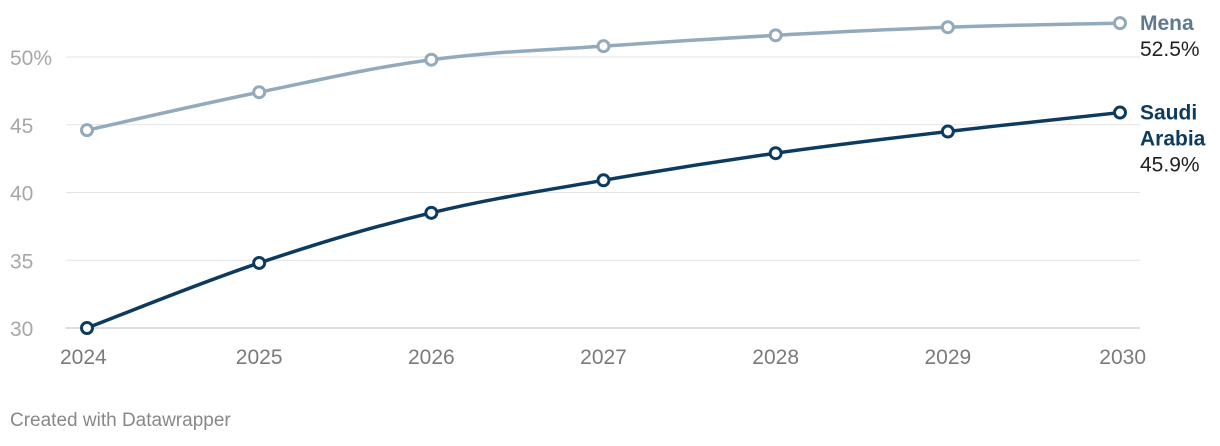 This screenshot has width=1220, height=446. Describe the element at coordinates (603, 46) in the screenshot. I see `data-point-mena-2027` at that location.